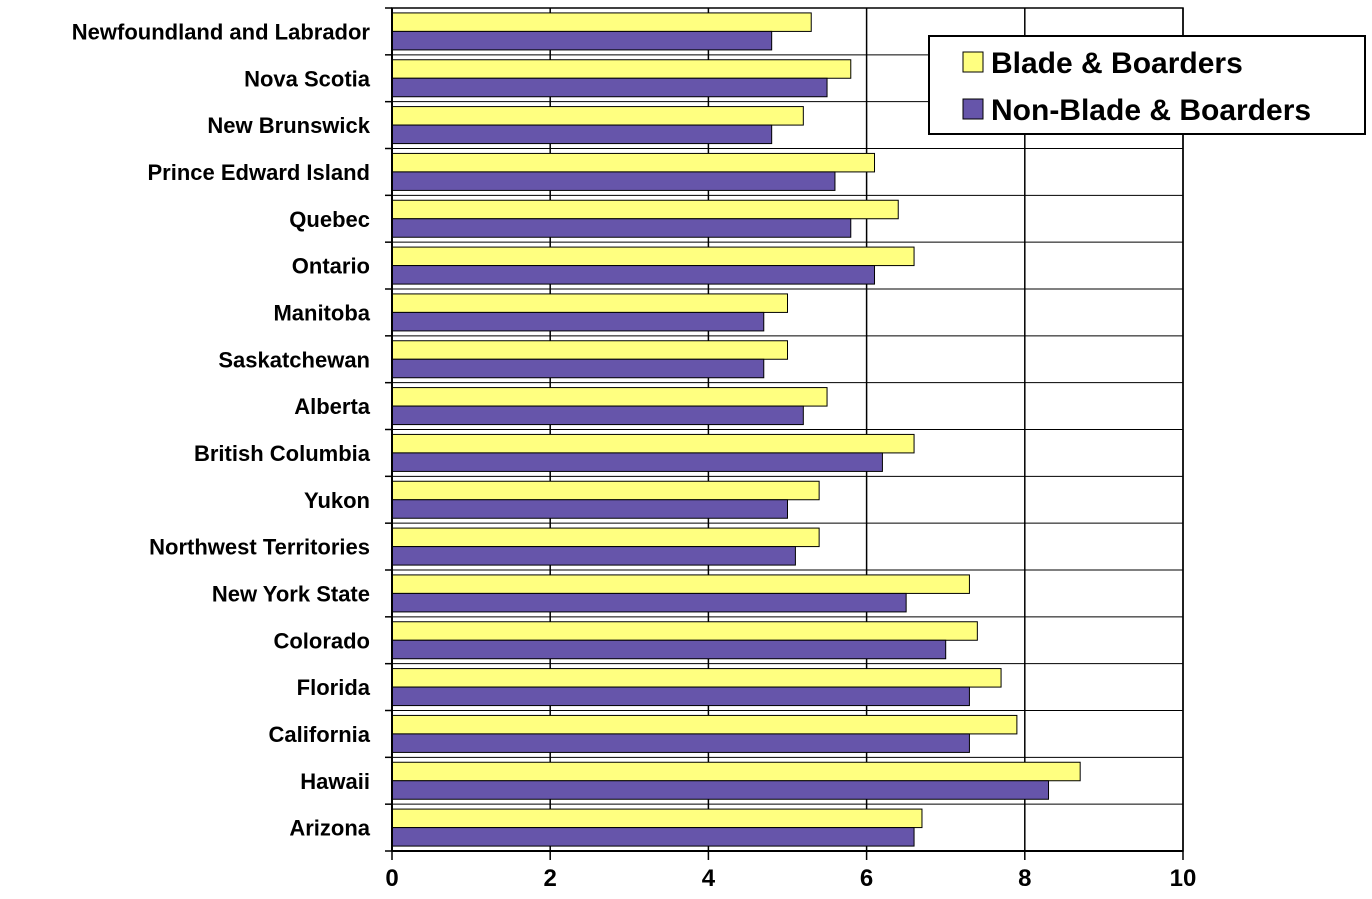 This screenshot has width=1372, height=899. What do you see at coordinates (320, 734) in the screenshot?
I see `category-label: California` at bounding box center [320, 734].